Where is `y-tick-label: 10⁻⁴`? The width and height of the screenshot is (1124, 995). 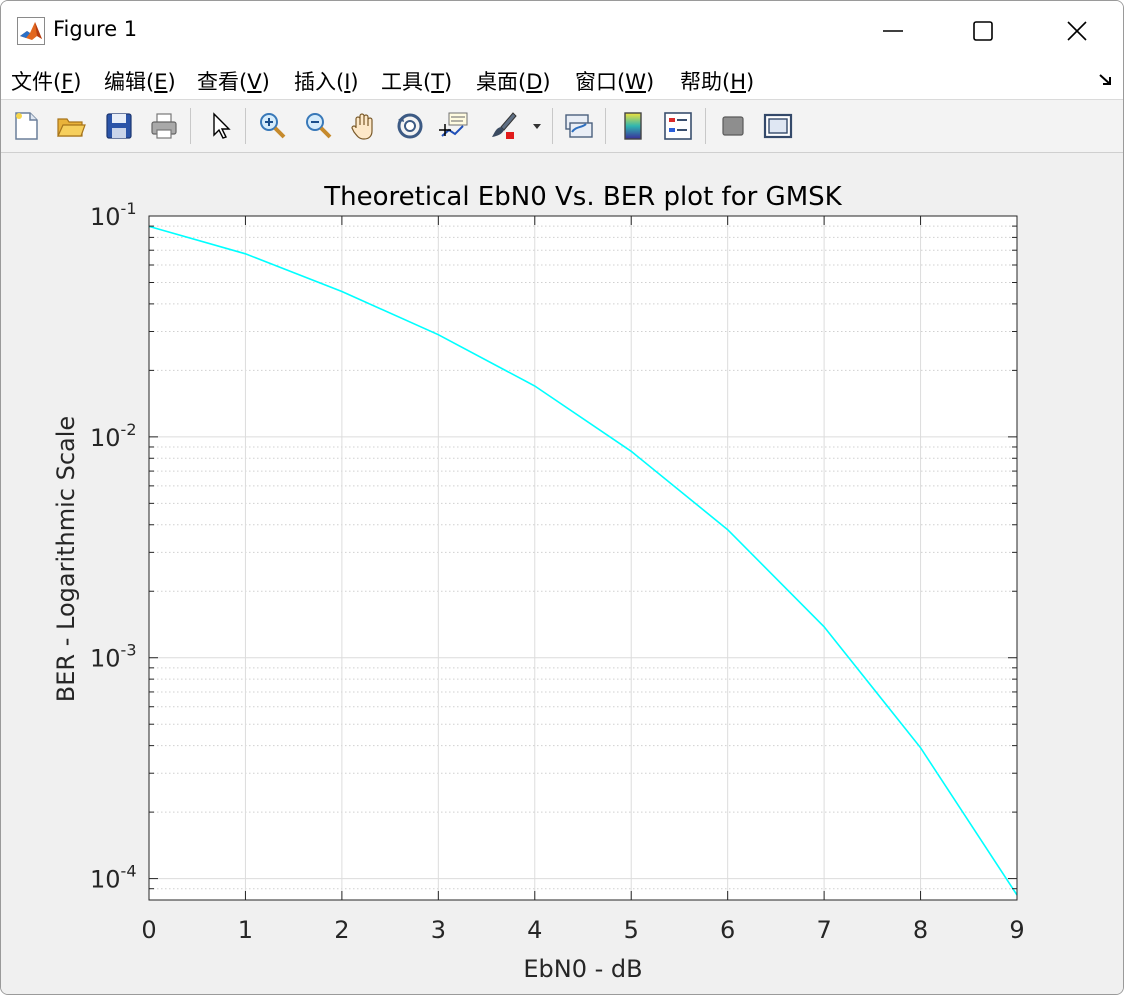
y-tick-label: 10⁻⁴ is located at coordinates (113, 878).